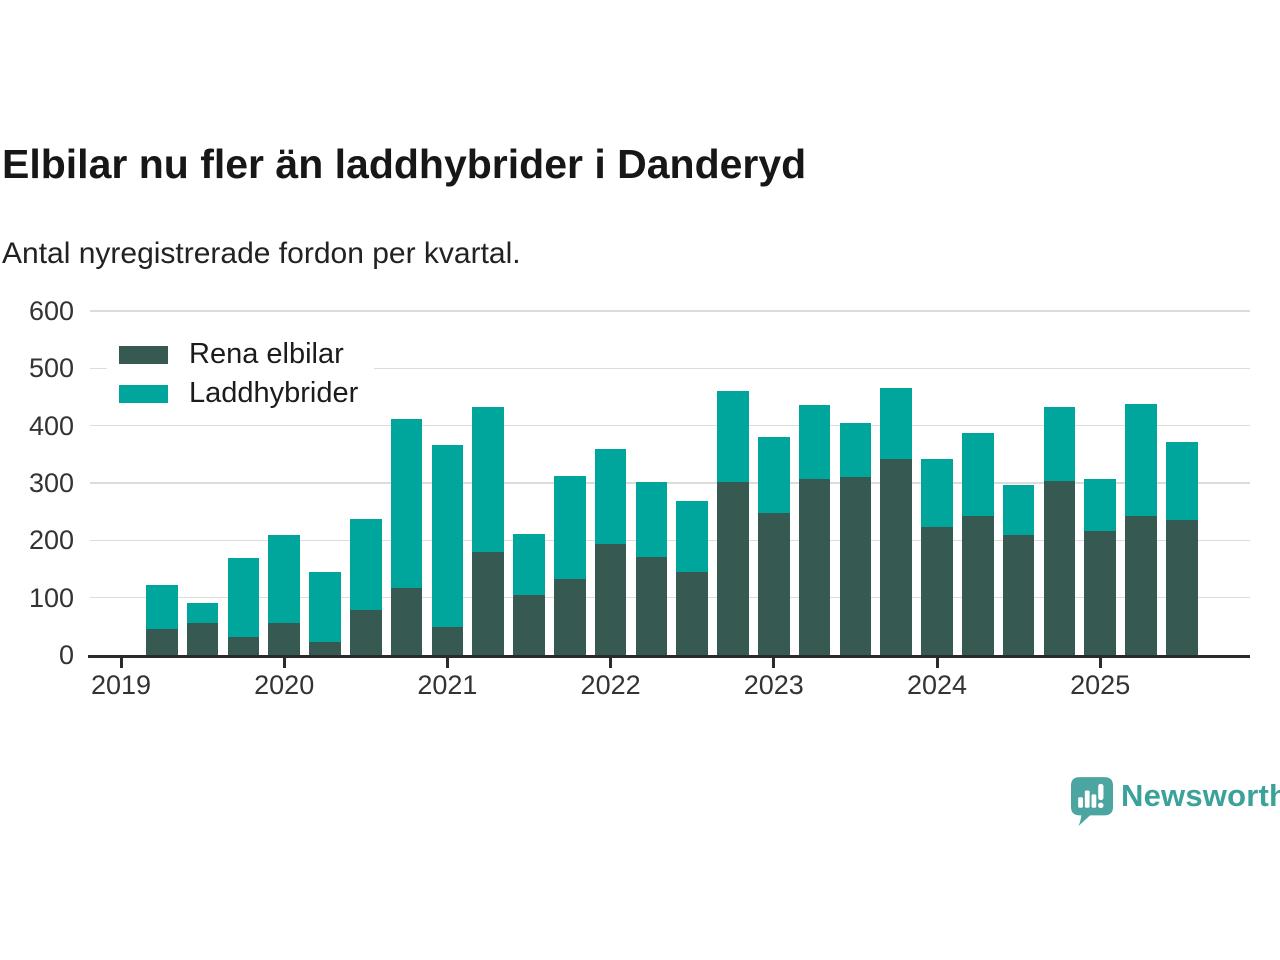  I want to click on y-axis-label: 400, so click(51, 425).